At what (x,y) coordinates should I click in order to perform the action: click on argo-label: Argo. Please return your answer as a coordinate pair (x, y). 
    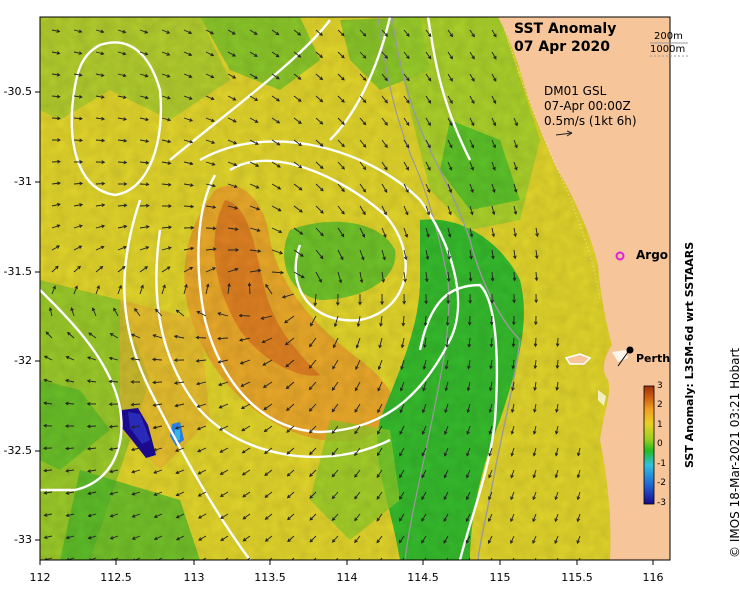
    Looking at the image, I should click on (652, 255).